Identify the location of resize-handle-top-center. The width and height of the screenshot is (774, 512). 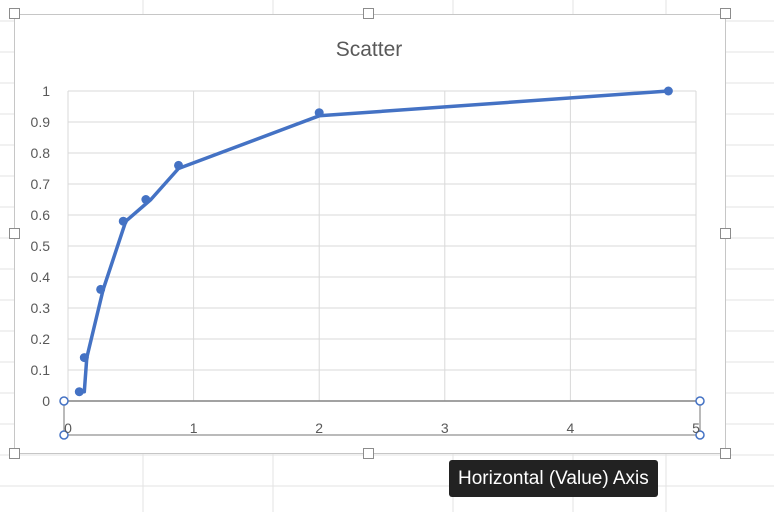
(368, 13).